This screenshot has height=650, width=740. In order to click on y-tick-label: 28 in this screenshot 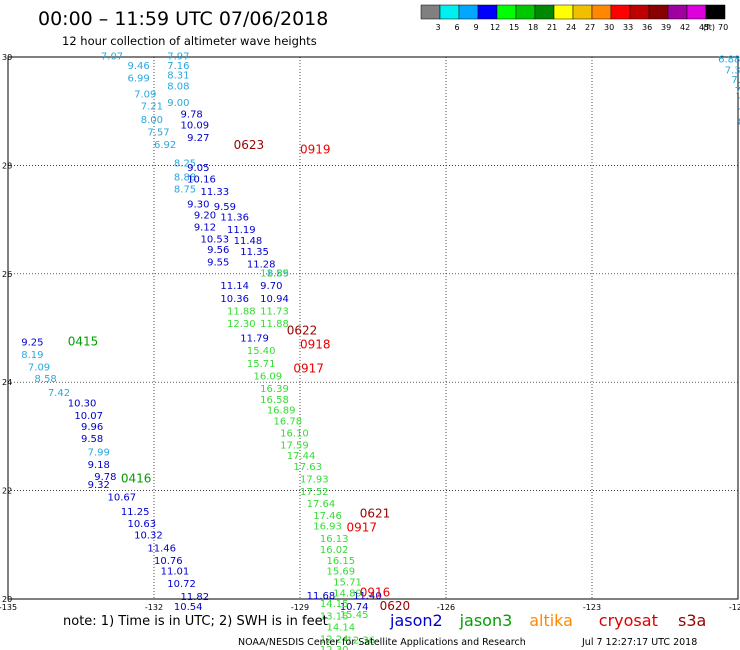, I will do `click(7, 165)`.